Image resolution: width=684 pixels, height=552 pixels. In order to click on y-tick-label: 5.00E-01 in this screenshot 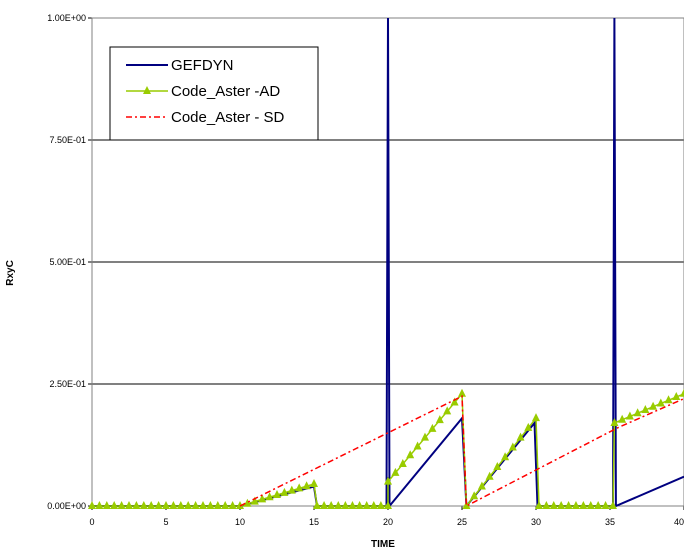, I will do `click(67, 262)`.